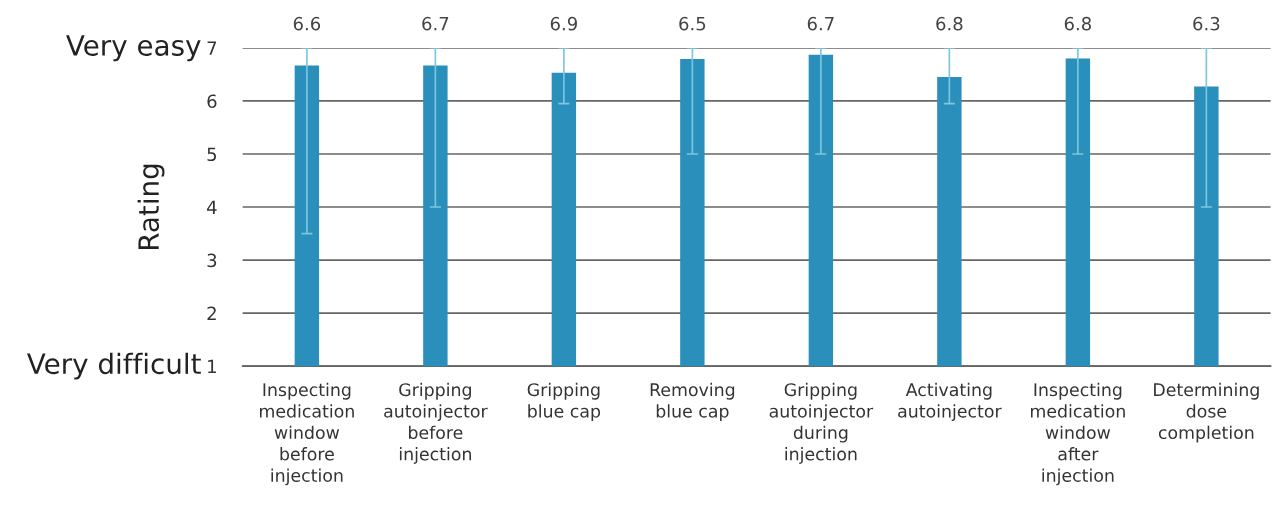 The image size is (1277, 515). What do you see at coordinates (133, 48) in the screenshot?
I see `text: Very easy` at bounding box center [133, 48].